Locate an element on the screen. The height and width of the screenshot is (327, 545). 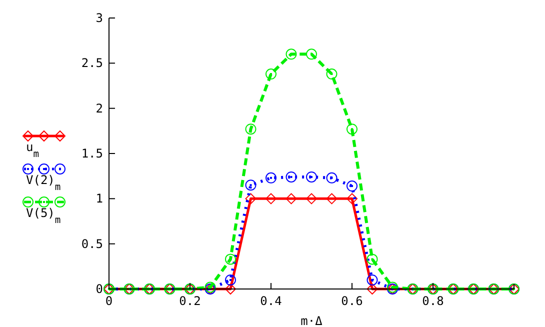
x-tick-label: 0.8 is located at coordinates (433, 301).